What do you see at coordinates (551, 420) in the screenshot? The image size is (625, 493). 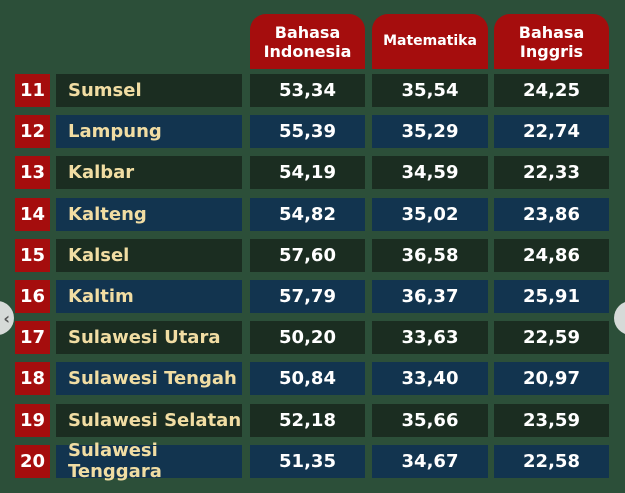 I see `score-bahasa-inggris: 23,59` at bounding box center [551, 420].